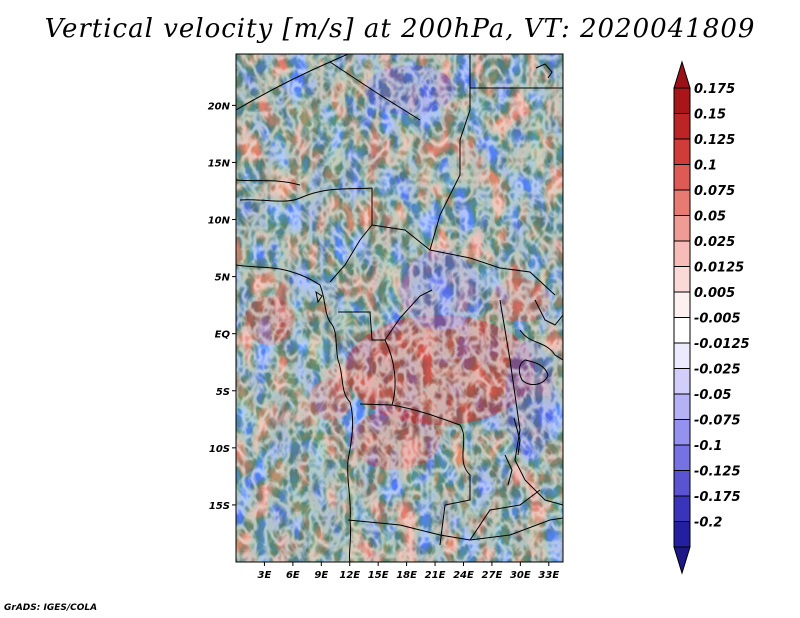 Image resolution: width=800 pixels, height=618 pixels. I want to click on colorbar-label: -0.0125, so click(722, 344).